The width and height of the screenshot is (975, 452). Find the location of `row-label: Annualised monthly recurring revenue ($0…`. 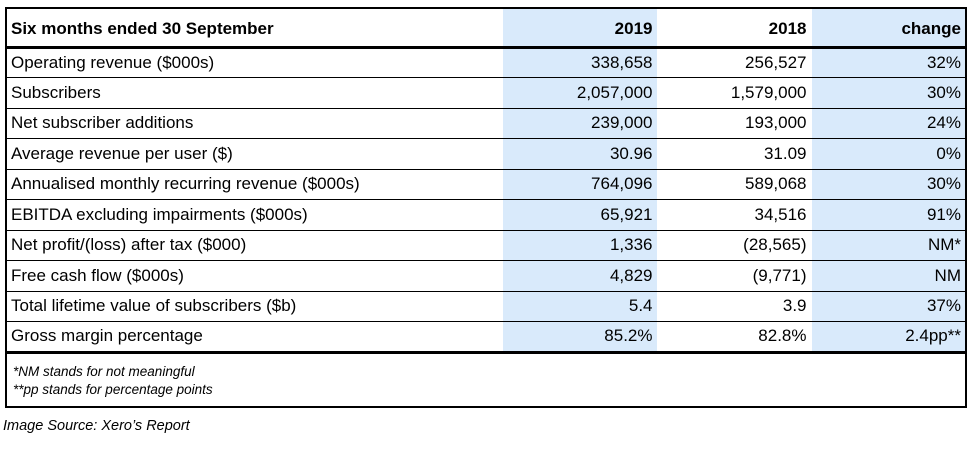

row-label: Annualised monthly recurring revenue ($0… is located at coordinates (255, 184).